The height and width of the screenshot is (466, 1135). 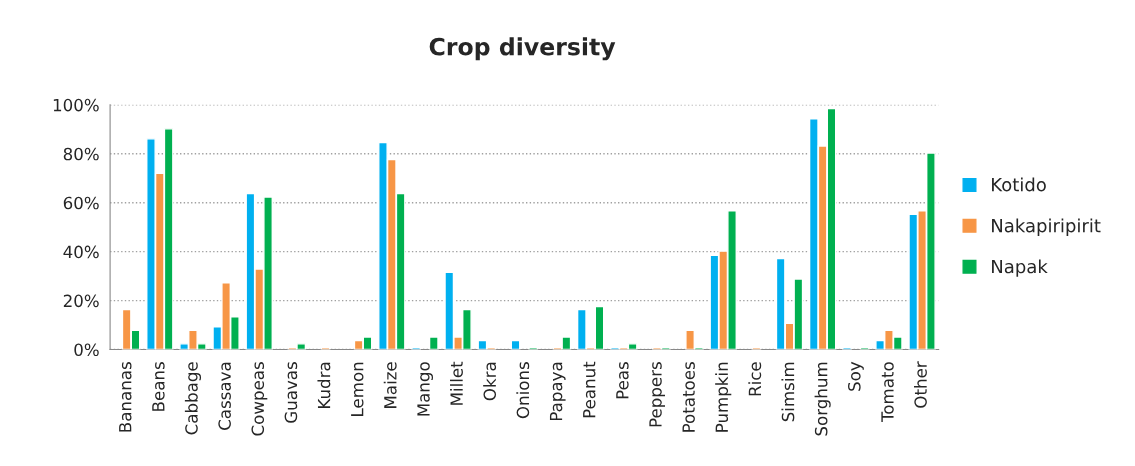 I want to click on legend-label: Napak, so click(x=1020, y=268).